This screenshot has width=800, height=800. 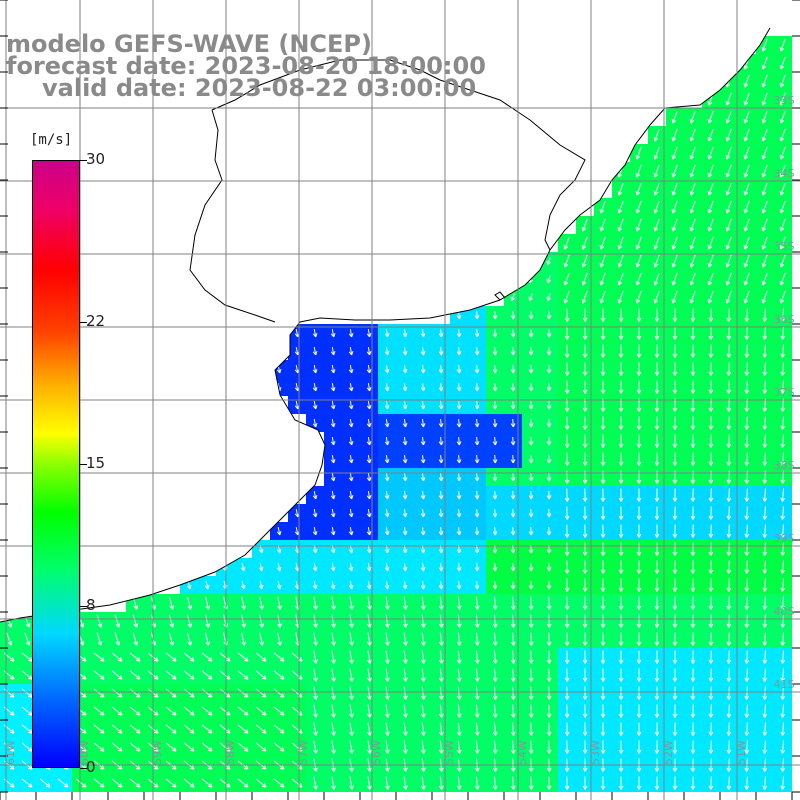 What do you see at coordinates (189, 44) in the screenshot?
I see `map-title: modelo GEFS-WAVE (NCEP)` at bounding box center [189, 44].